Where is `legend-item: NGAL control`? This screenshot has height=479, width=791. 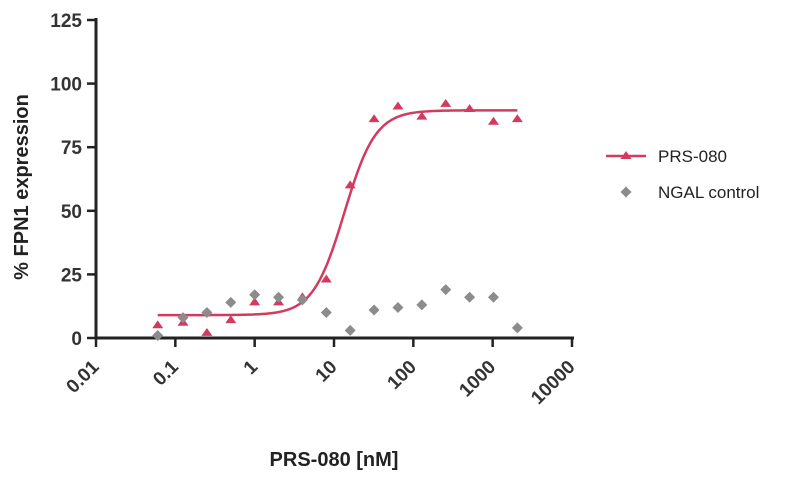
legend-item: NGAL control is located at coordinates (689, 192).